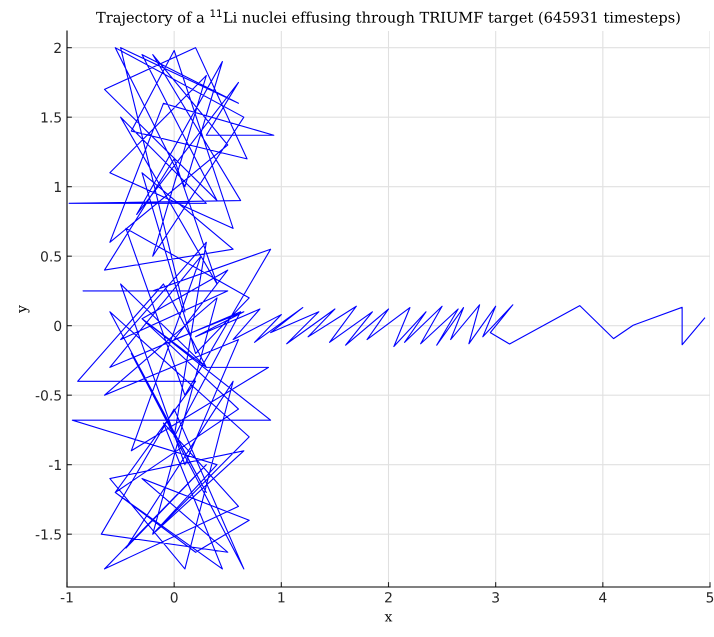 The height and width of the screenshot is (637, 714). I want to click on y-tick-label: 2, so click(57, 47).